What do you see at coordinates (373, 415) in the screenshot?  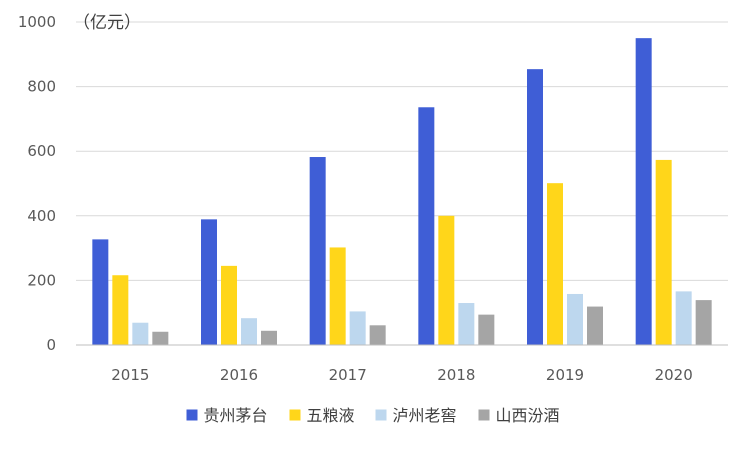 I see `legend: 贵州茅台 五粮液 泸州老窖 山西汾酒` at bounding box center [373, 415].